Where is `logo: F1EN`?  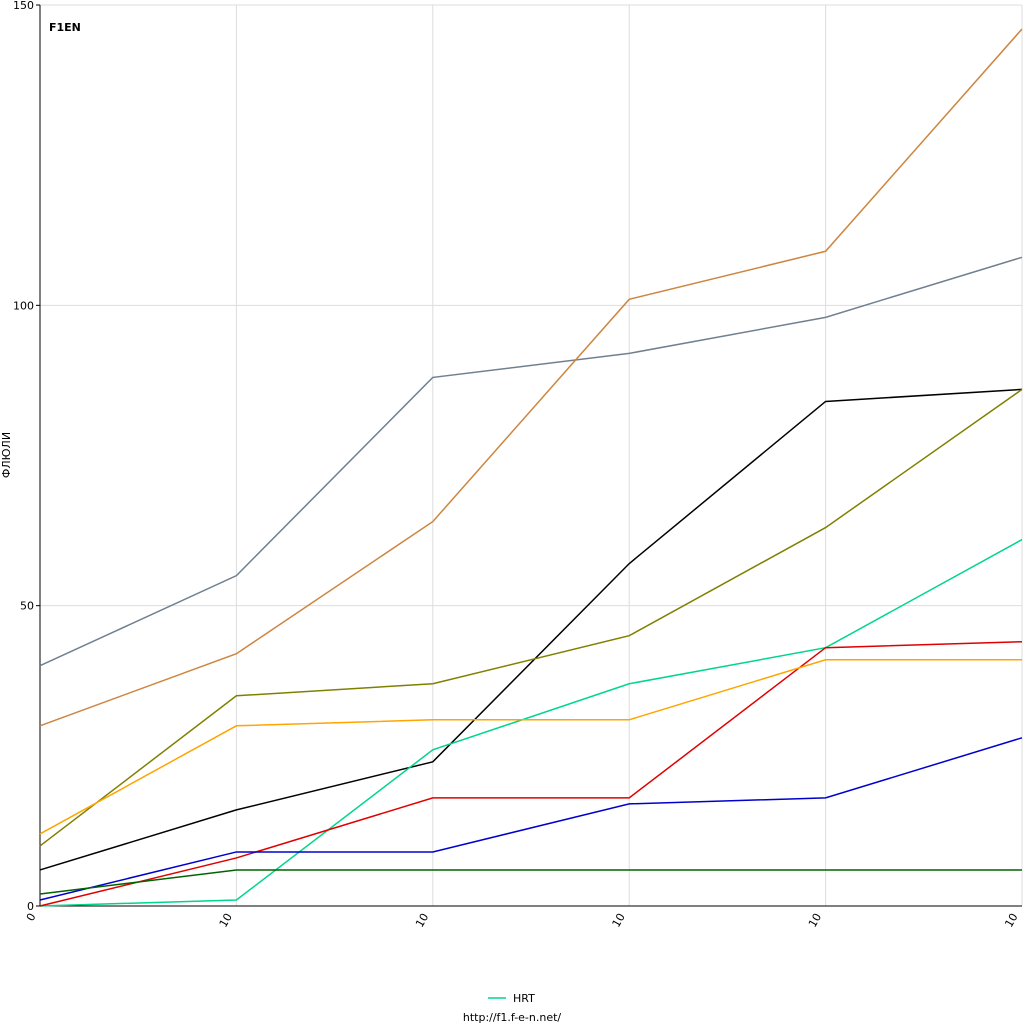 logo: F1EN is located at coordinates (65, 27).